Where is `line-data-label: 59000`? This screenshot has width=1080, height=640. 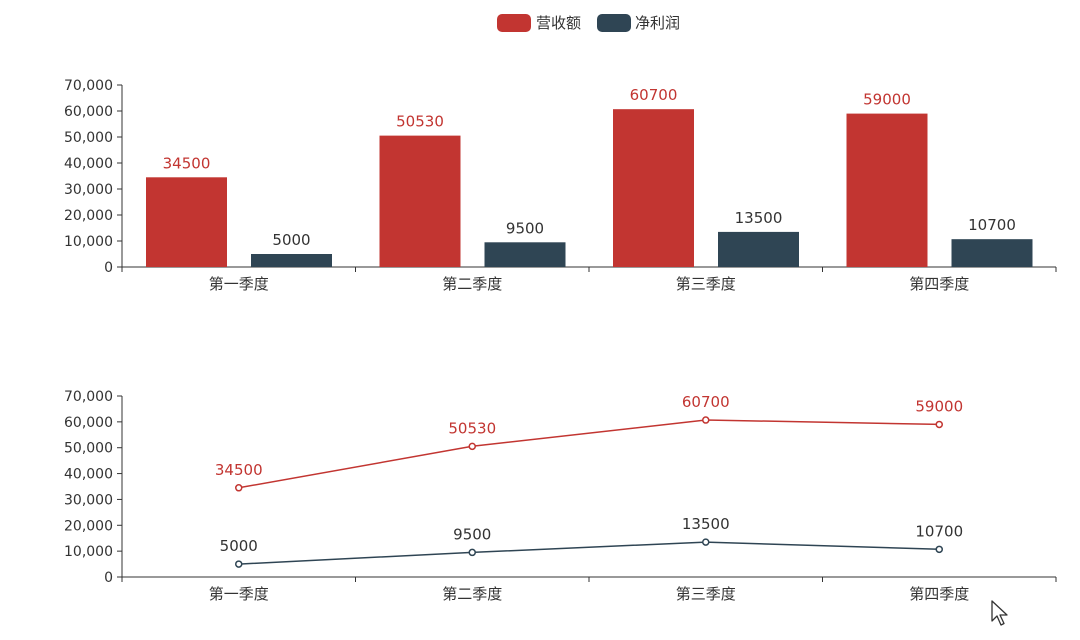 line-data-label: 59000 is located at coordinates (939, 406).